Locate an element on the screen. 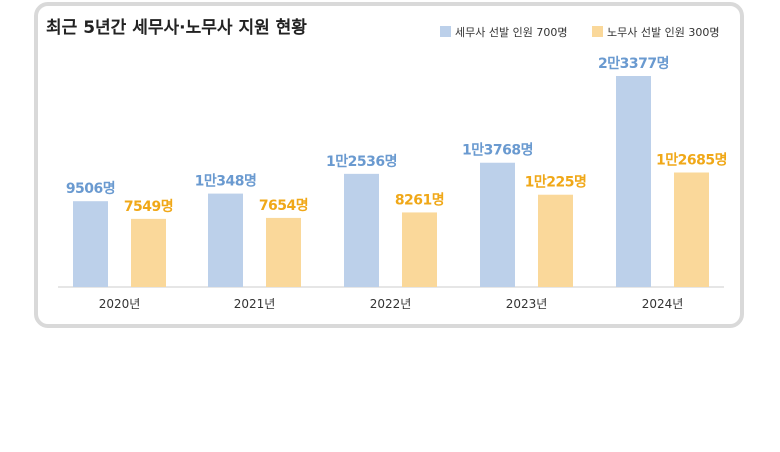  chart-title: 최근 5년간 세무사·노무사 지원 현황 is located at coordinates (176, 28).